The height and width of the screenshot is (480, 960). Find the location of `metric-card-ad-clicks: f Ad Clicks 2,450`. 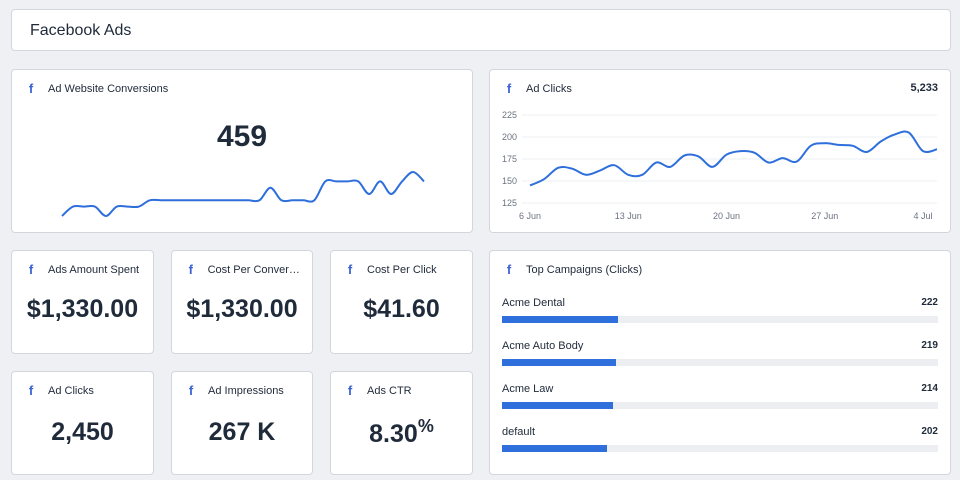

metric-card-ad-clicks: f Ad Clicks 2,450 is located at coordinates (82, 423).